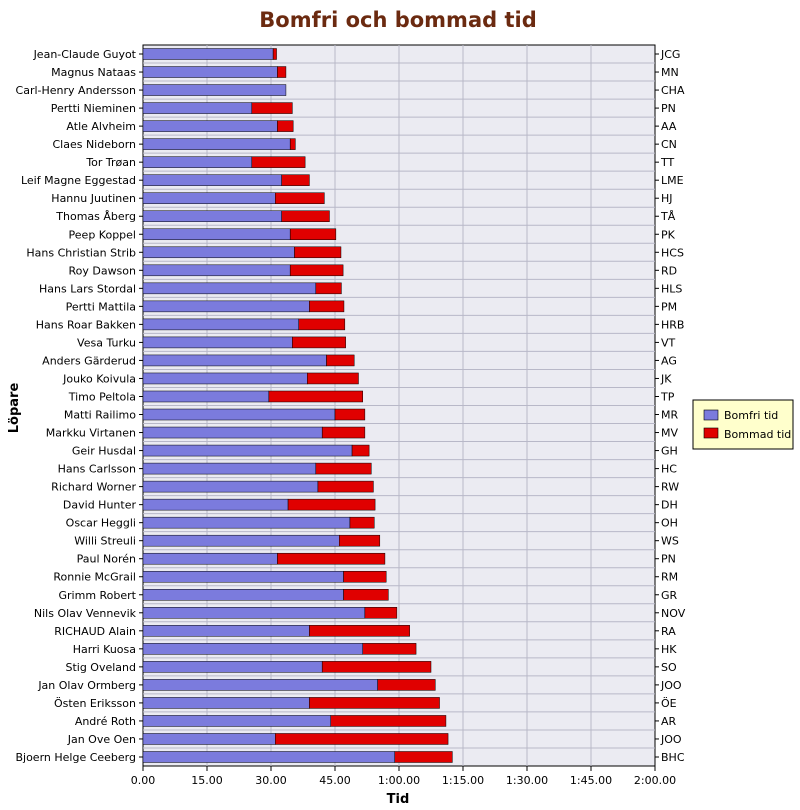 The width and height of the screenshot is (800, 810). I want to click on legend-swatch-bomfri, so click(711, 415).